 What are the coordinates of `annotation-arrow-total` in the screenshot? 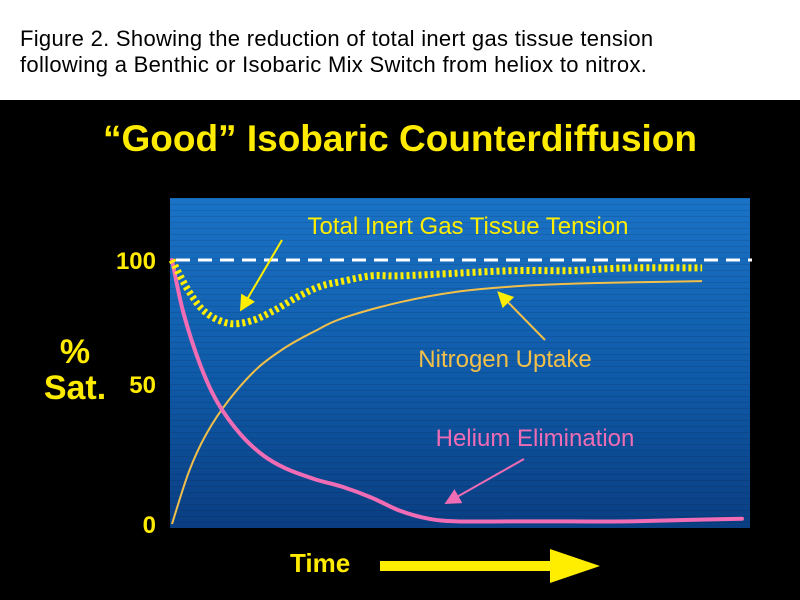 It's located at (261, 275).